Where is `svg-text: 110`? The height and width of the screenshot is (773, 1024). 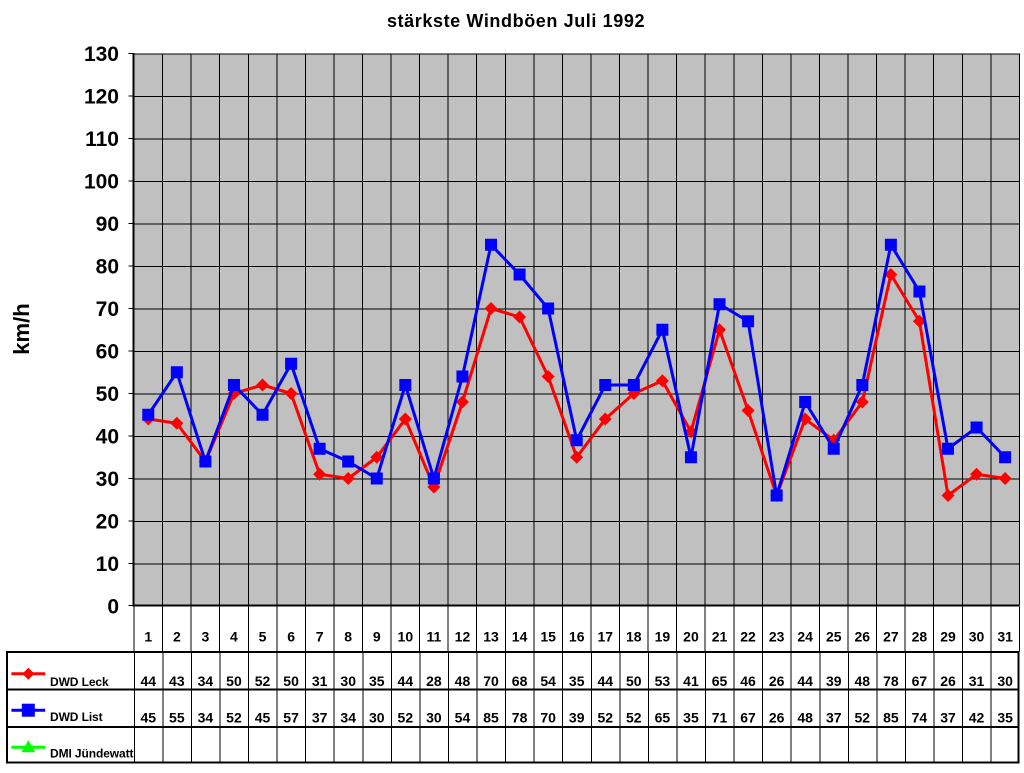
svg-text: 110 is located at coordinates (102, 139).